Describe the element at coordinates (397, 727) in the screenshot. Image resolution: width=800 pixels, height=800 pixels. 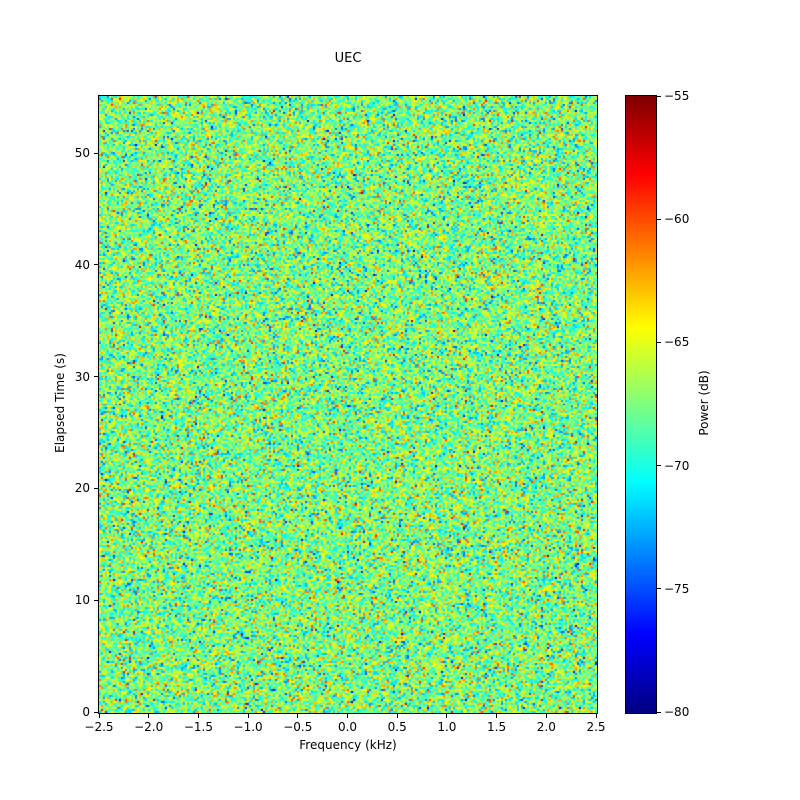
I see `x-tick-label: 0.5` at that location.